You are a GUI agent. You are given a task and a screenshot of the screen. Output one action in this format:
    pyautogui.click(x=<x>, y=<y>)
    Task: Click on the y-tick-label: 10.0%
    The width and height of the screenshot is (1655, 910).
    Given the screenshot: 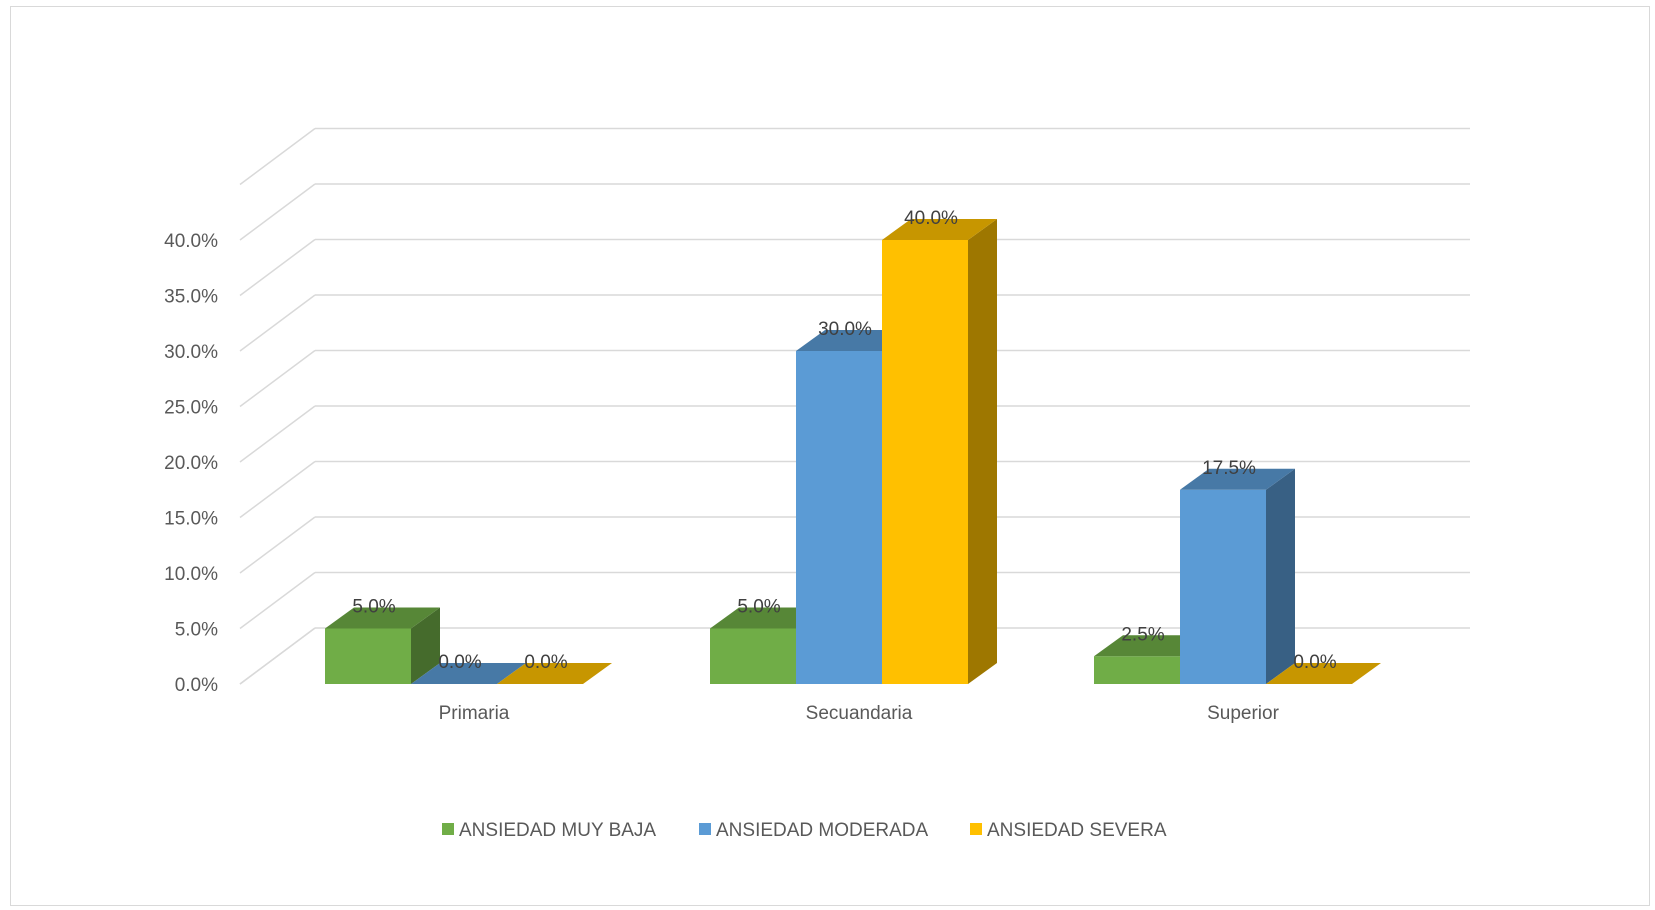 What is the action you would take?
    pyautogui.click(x=191, y=574)
    